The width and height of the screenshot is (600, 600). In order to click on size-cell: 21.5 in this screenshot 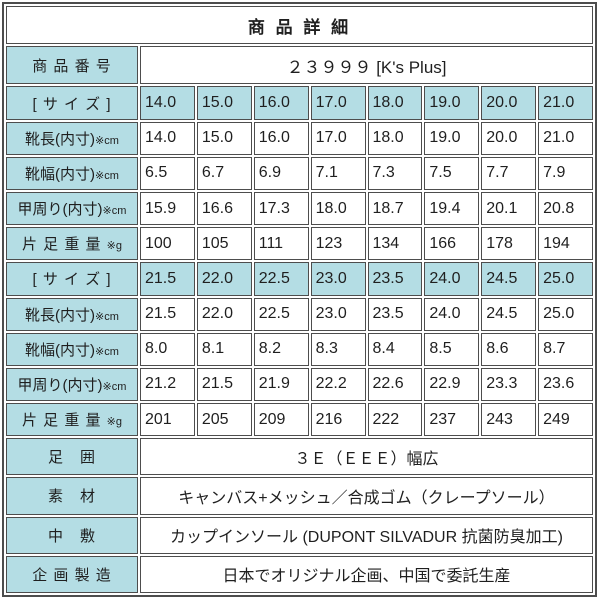, I will do `click(167, 279)`.